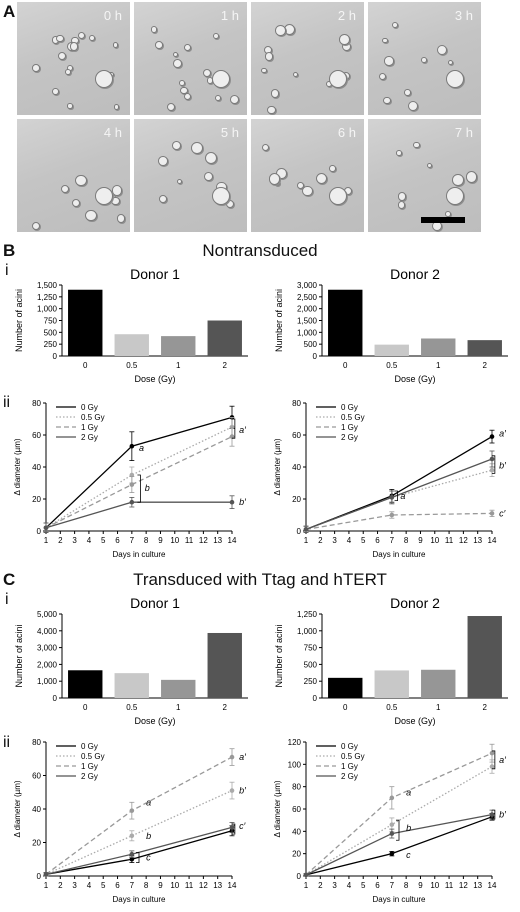  What do you see at coordinates (154, 379) in the screenshot?
I see `x-axis-label: Dose (Gy)` at bounding box center [154, 379].